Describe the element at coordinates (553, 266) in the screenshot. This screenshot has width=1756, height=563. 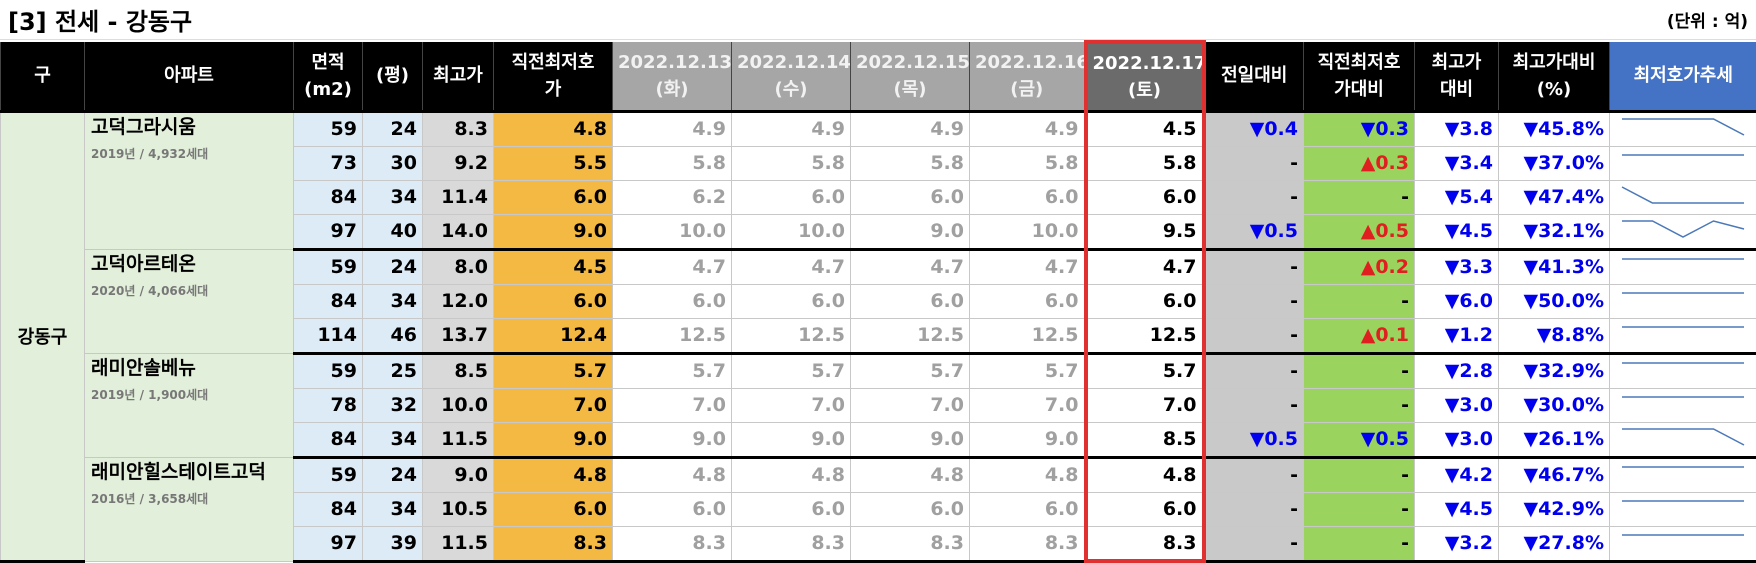
I see `prev-low: 4.5` at that location.